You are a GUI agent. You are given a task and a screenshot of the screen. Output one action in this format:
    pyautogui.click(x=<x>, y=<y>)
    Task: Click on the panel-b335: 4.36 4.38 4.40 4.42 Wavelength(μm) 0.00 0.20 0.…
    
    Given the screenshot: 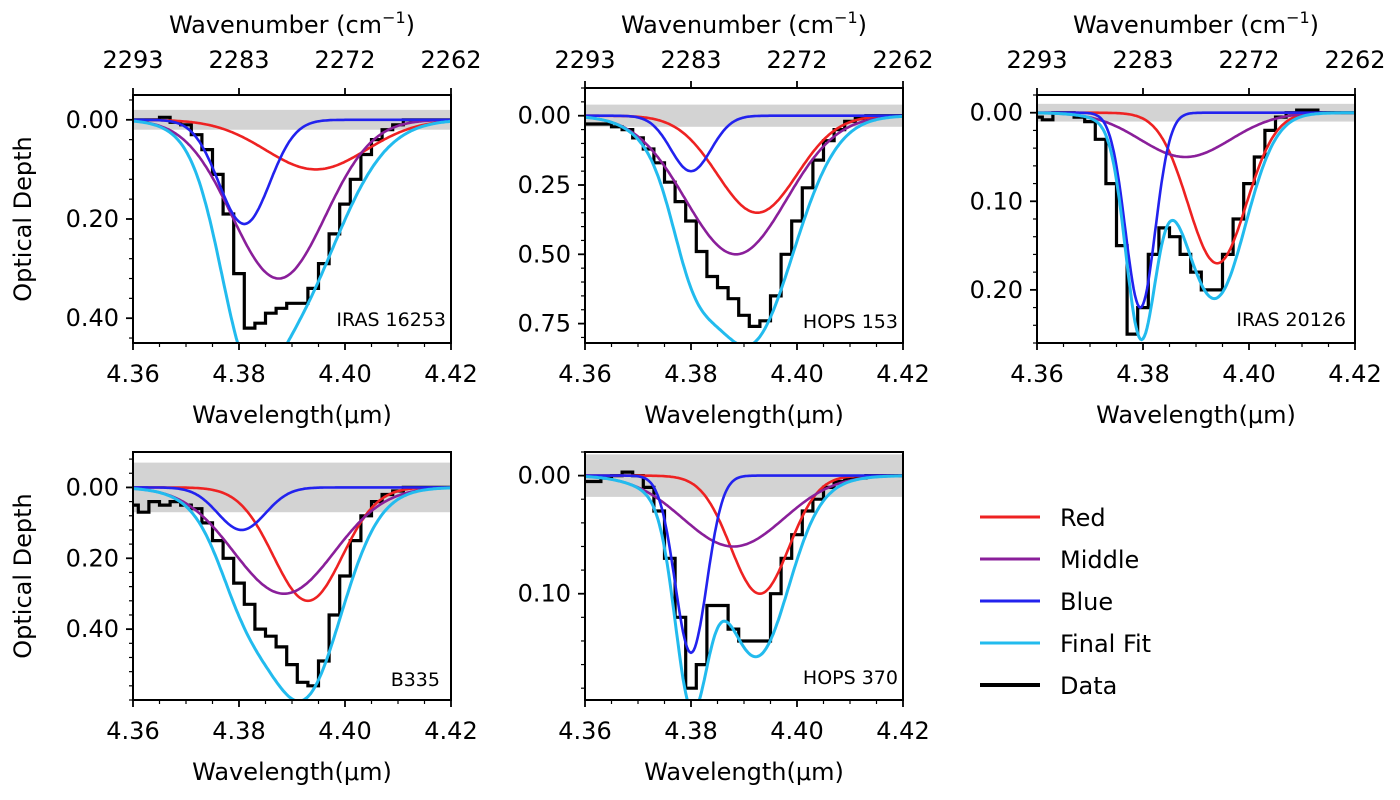 What is the action you would take?
    pyautogui.click(x=243, y=618)
    